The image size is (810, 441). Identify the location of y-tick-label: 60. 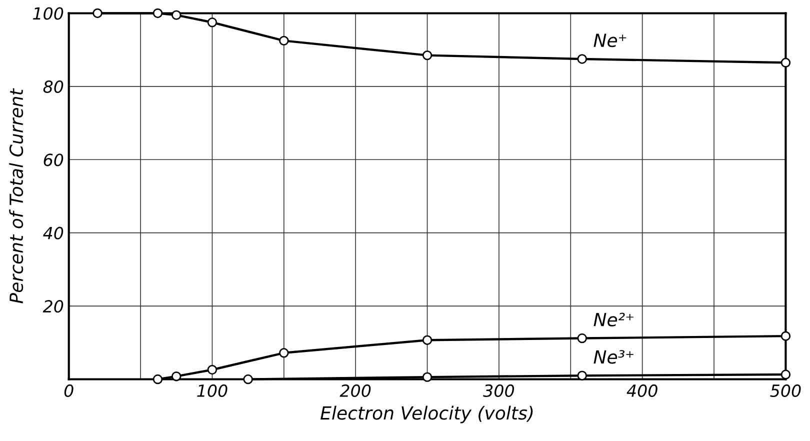
(54, 160).